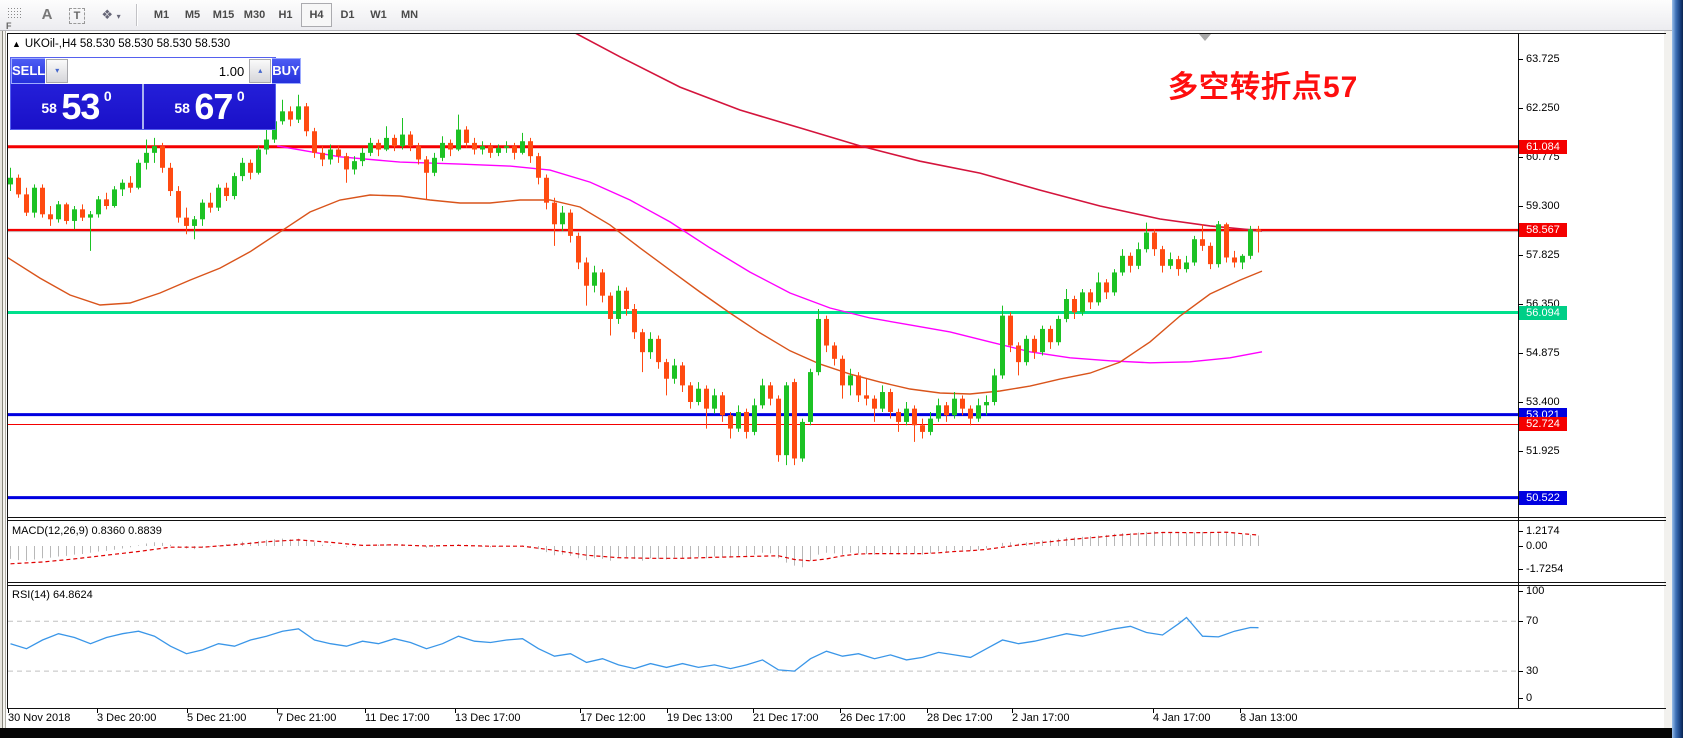  What do you see at coordinates (1532, 671) in the screenshot?
I see `rsi-axis-label: 30` at bounding box center [1532, 671].